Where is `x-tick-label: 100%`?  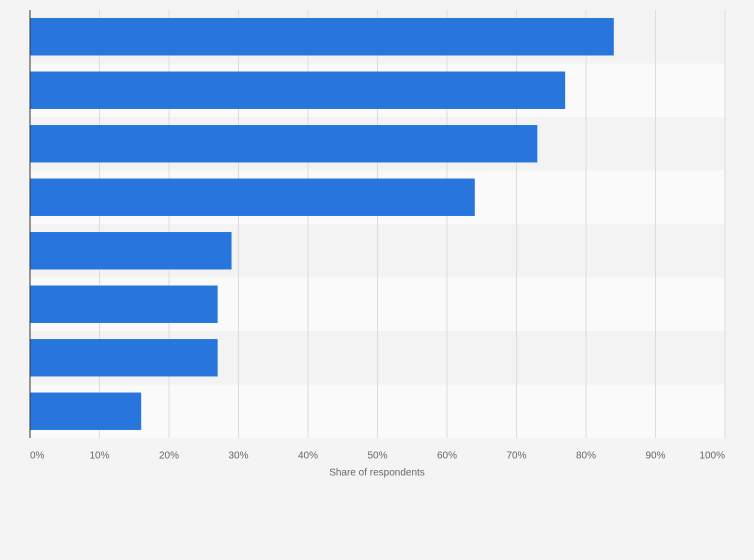 x-tick-label: 100% is located at coordinates (712, 456).